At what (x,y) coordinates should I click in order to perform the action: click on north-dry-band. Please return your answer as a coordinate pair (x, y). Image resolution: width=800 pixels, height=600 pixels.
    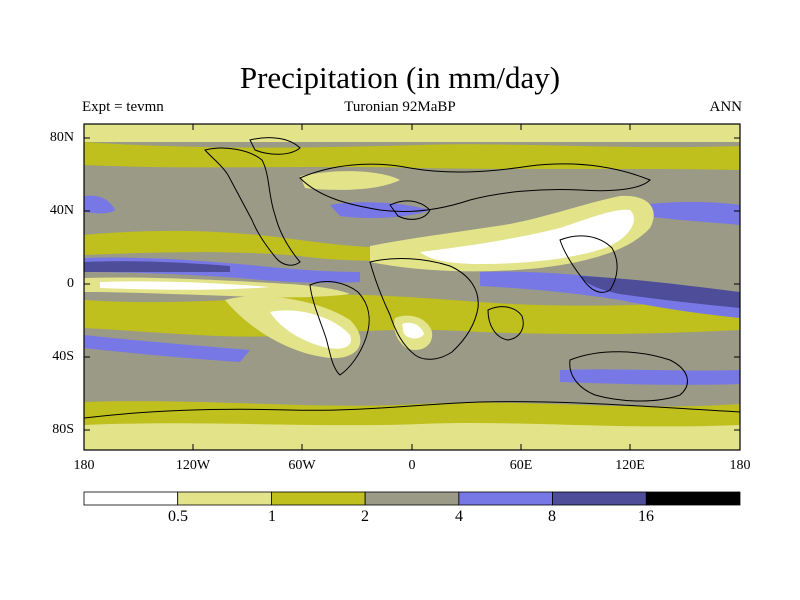
    Looking at the image, I should click on (272, 245).